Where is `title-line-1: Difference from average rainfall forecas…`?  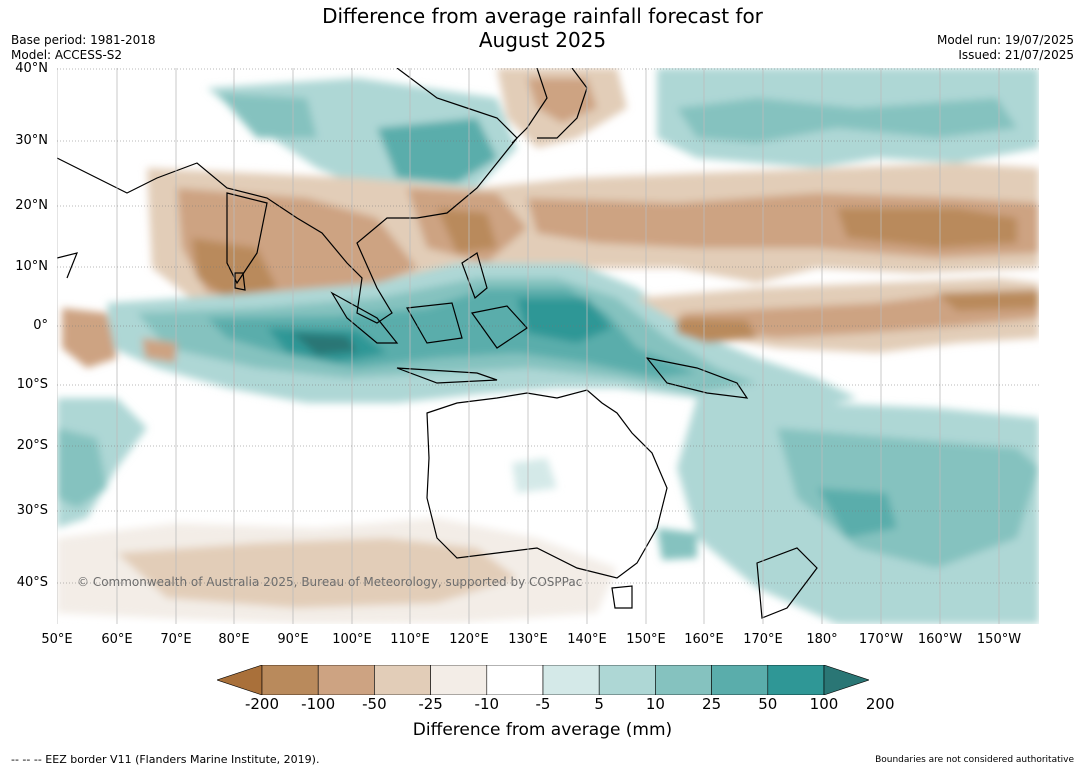 title-line-1: Difference from average rainfall forecas… is located at coordinates (542, 16).